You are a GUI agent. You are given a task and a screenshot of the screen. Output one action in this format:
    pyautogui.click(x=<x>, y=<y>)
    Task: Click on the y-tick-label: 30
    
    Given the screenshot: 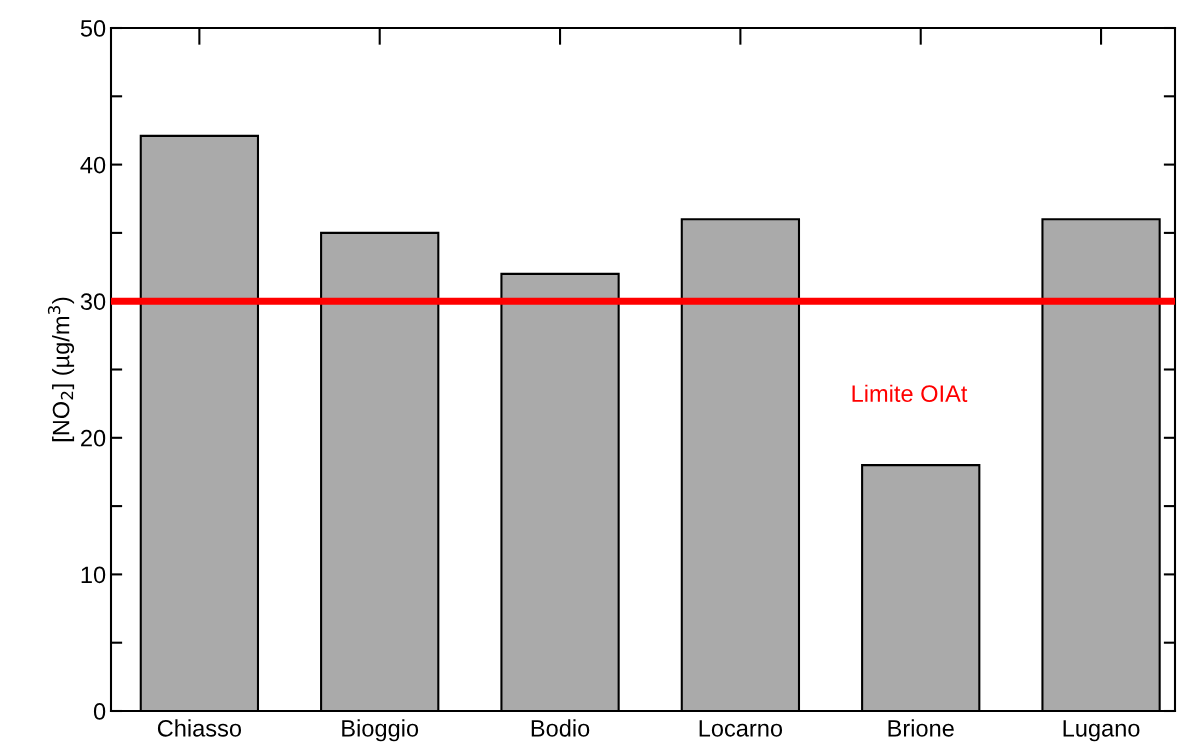 What is the action you would take?
    pyautogui.click(x=93, y=301)
    